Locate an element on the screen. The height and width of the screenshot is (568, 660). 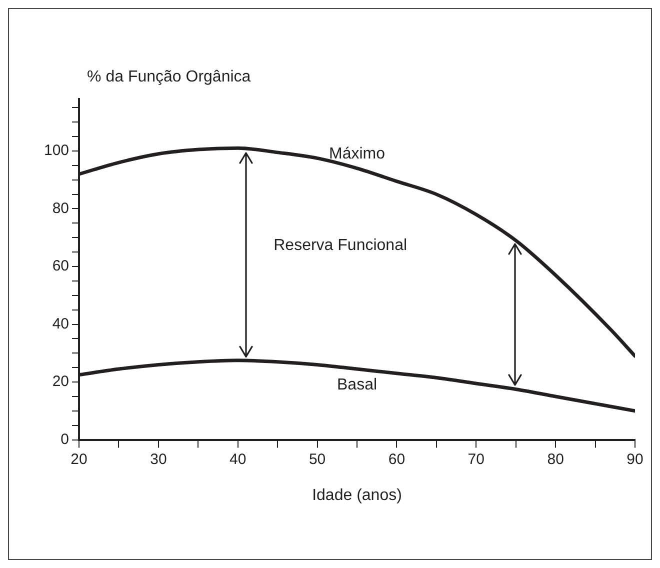
series-label: Basal is located at coordinates (357, 385).